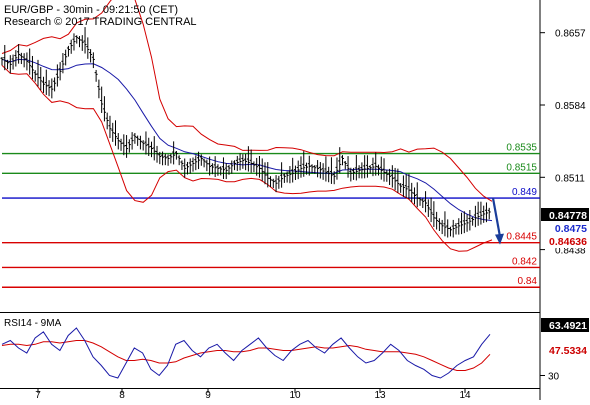 This screenshot has height=405, width=590. I want to click on badge-rsi-bg, so click(565, 325).